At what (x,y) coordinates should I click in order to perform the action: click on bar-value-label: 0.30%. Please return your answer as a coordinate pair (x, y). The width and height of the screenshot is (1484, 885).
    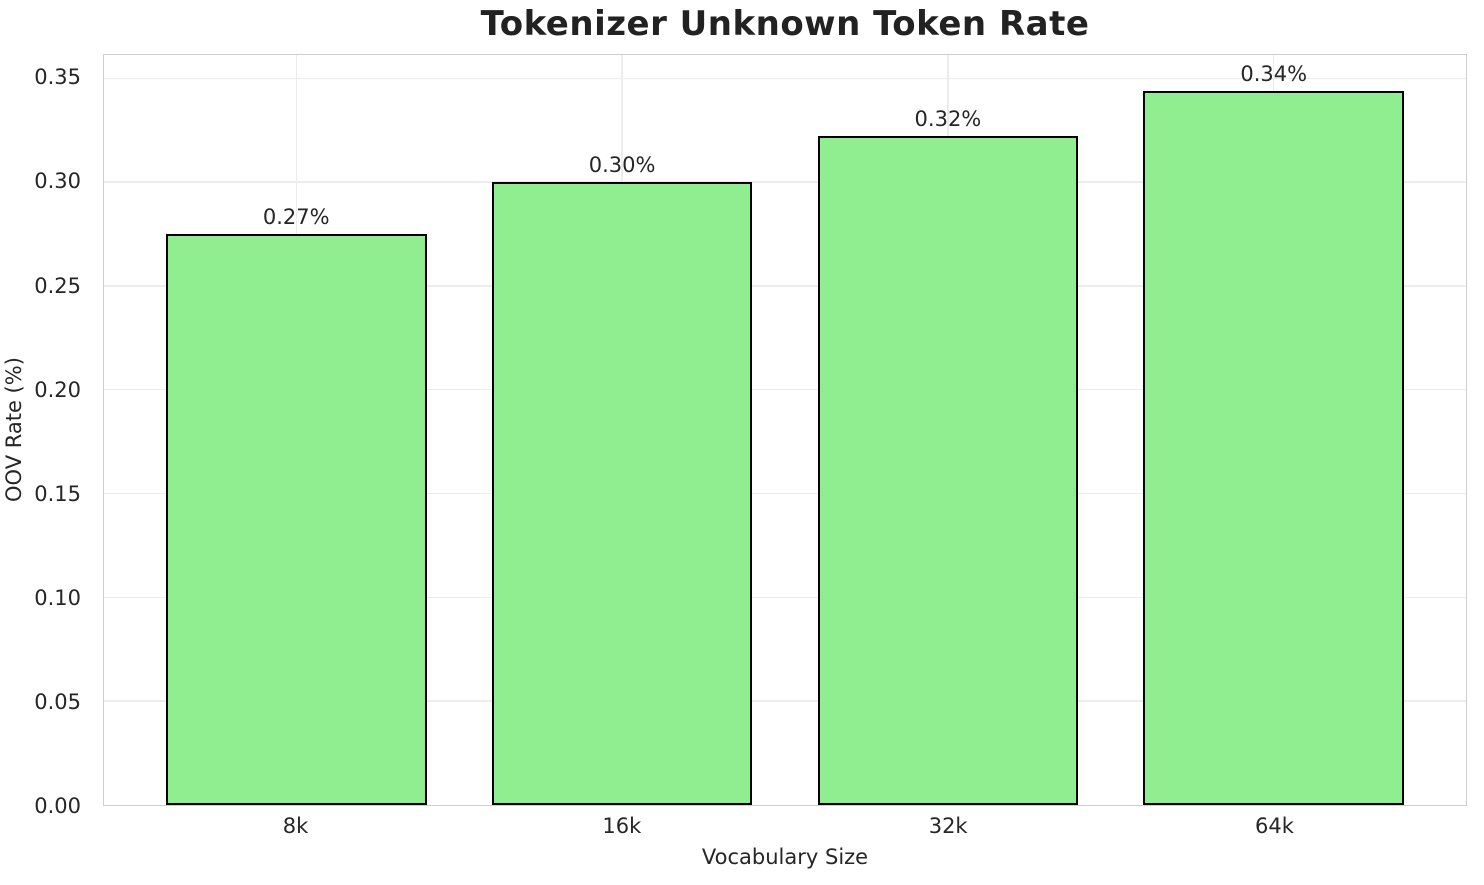
    Looking at the image, I should click on (622, 165).